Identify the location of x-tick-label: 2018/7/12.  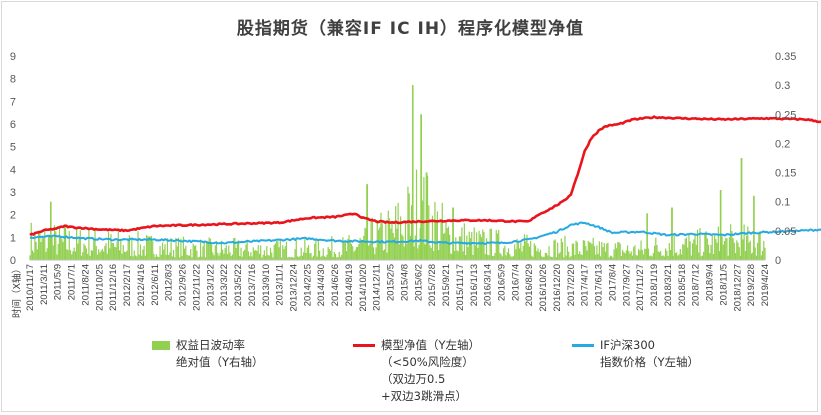
(696, 285).